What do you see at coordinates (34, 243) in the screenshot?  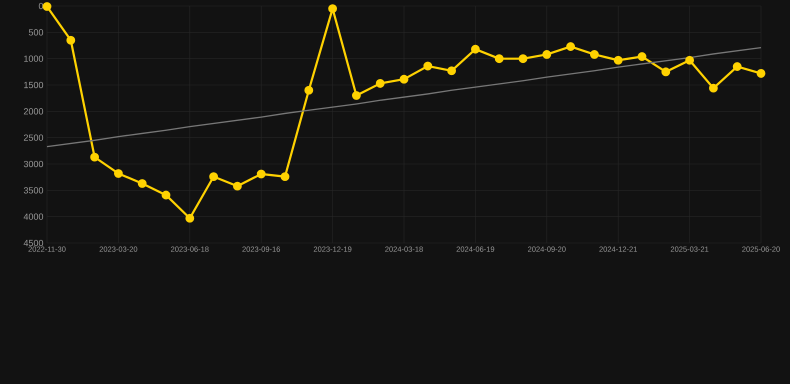 I see `y-tick-label: 4500` at bounding box center [34, 243].